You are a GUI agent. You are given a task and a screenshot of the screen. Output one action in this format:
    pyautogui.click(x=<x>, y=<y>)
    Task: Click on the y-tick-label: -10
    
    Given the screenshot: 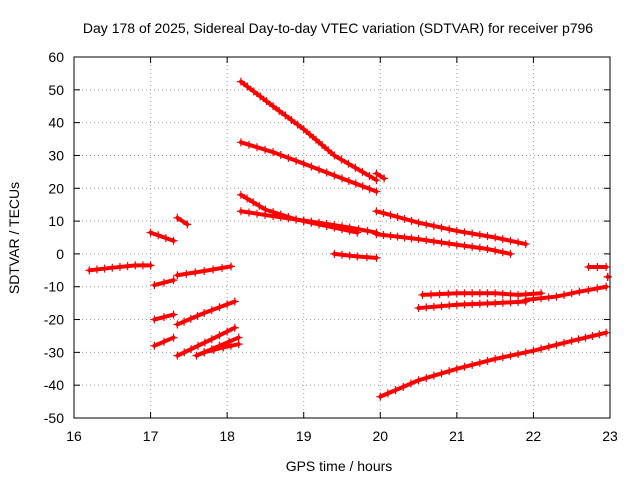 What is the action you would take?
    pyautogui.click(x=54, y=287)
    